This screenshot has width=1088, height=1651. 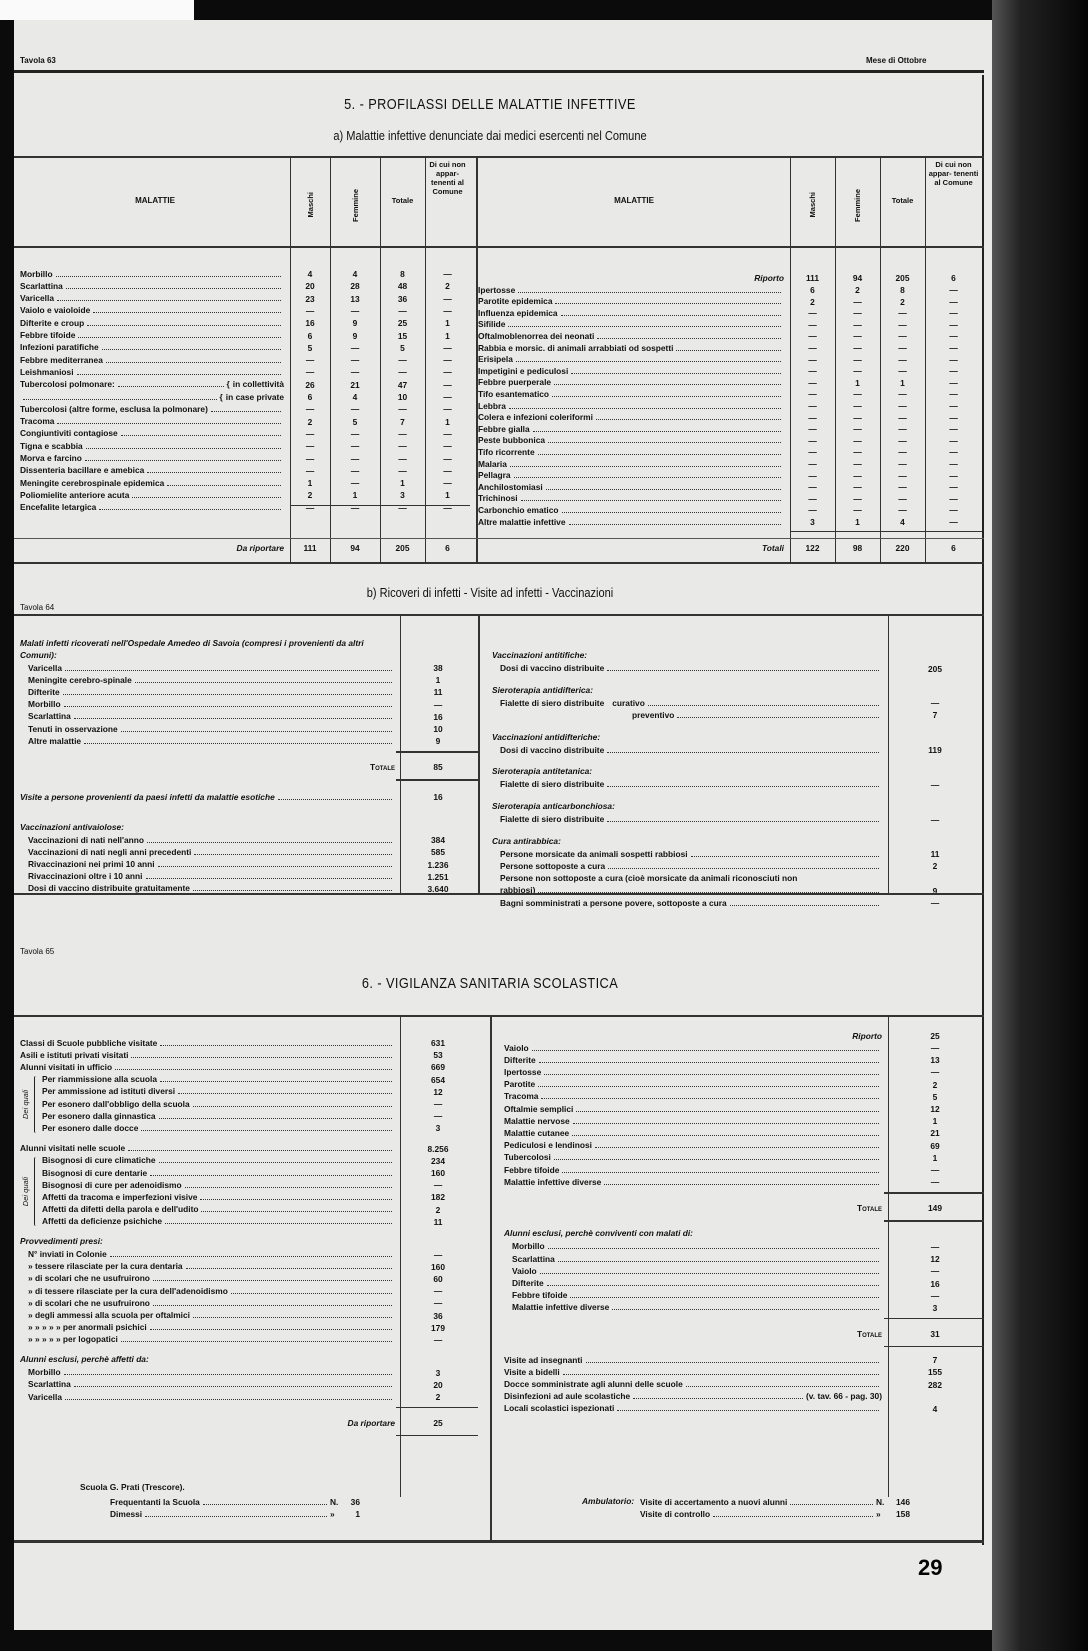 I want to click on disease-label: Tigna e scabbia, so click(x=51, y=445).